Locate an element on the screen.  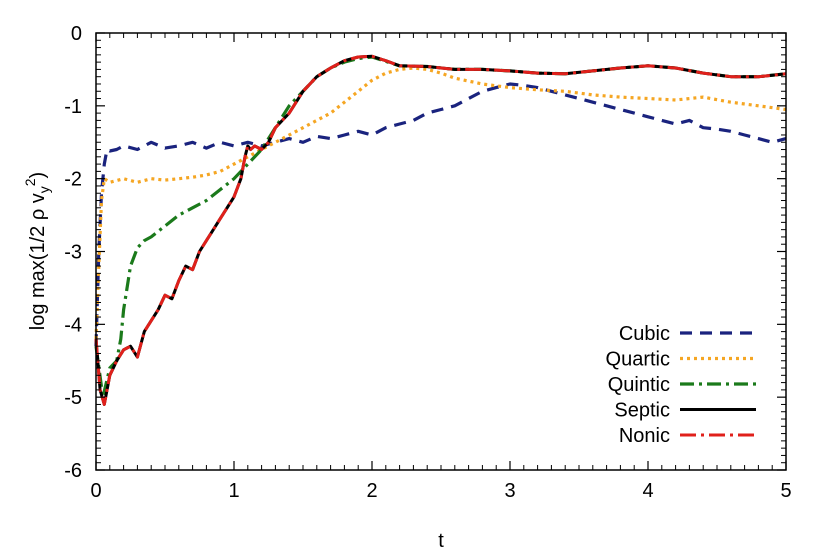
y-axis-label-subscript: y is located at coordinates (44, 189).